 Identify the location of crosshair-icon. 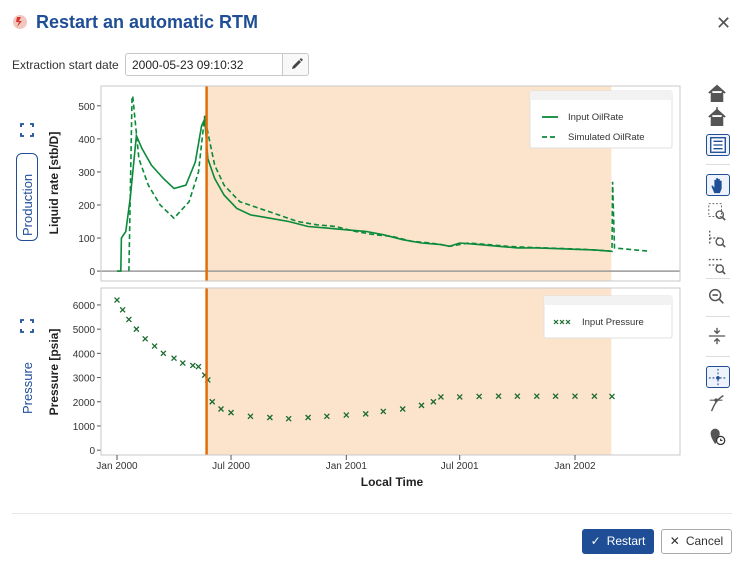
(718, 377).